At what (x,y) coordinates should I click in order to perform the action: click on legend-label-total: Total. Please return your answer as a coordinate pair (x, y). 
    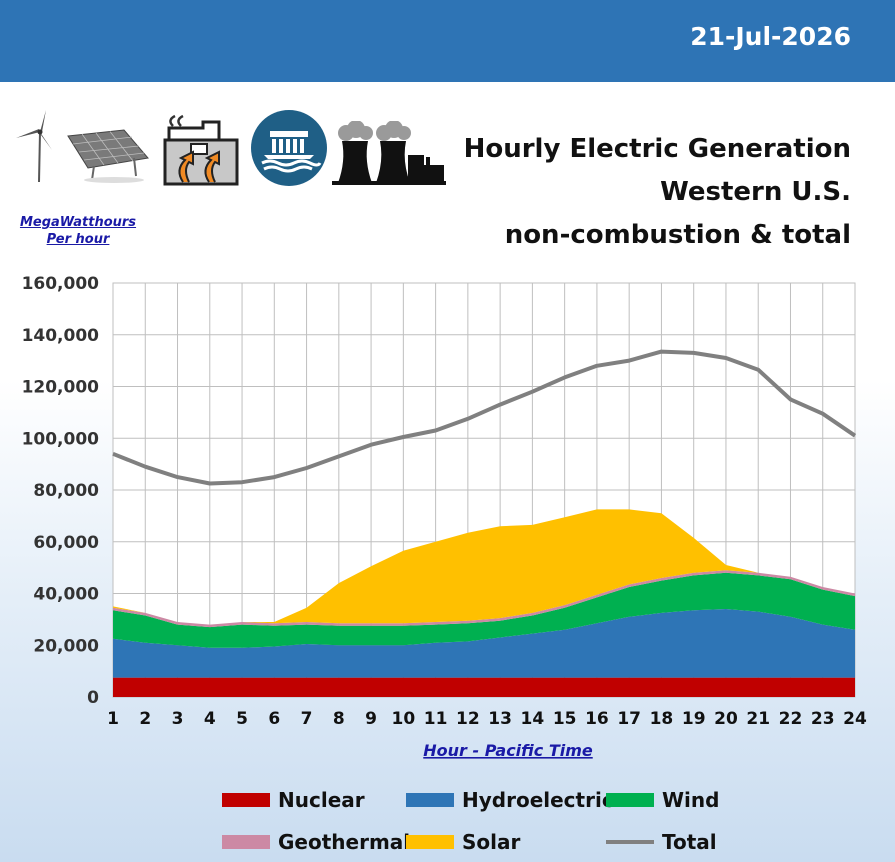
    Looking at the image, I should click on (689, 842).